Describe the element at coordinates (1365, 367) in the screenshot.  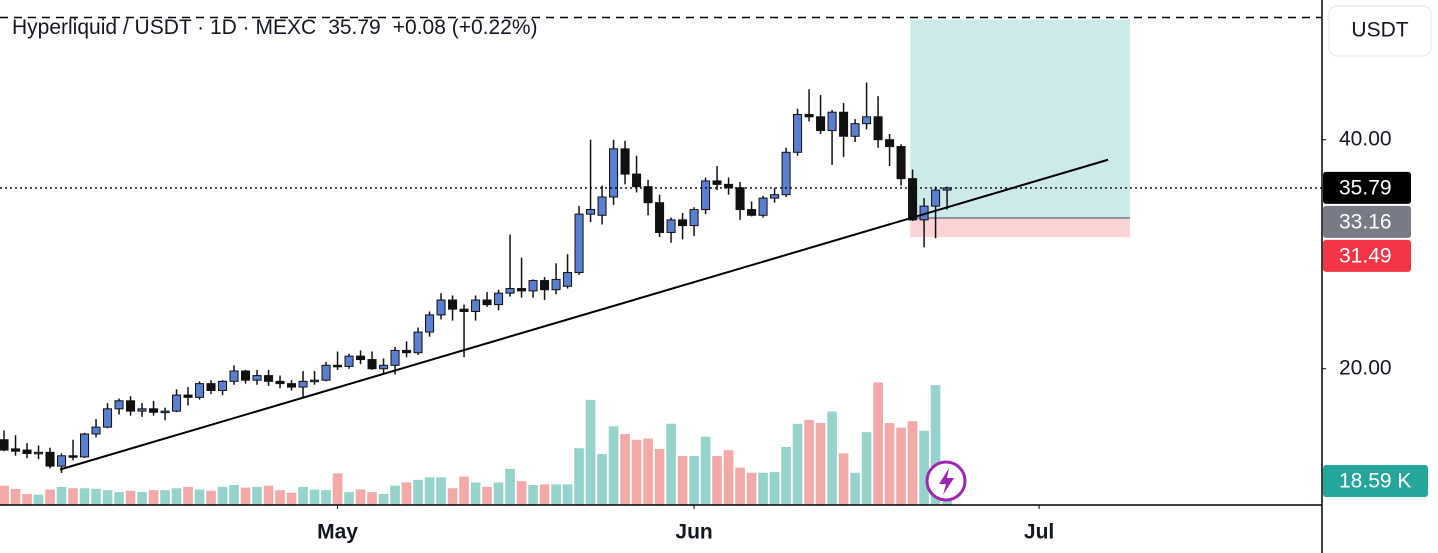
I see `y-tick-label: 20.00` at that location.